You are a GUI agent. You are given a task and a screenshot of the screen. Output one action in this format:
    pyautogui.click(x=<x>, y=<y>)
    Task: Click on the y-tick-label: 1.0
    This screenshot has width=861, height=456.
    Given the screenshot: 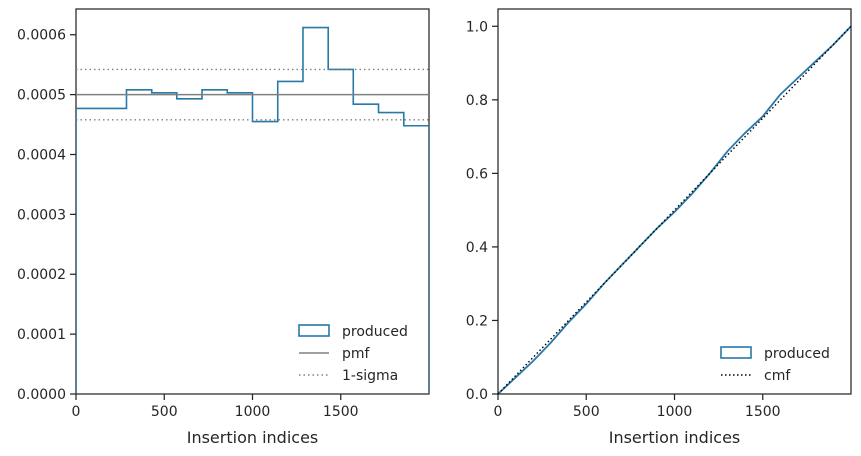 What is the action you would take?
    pyautogui.click(x=477, y=27)
    